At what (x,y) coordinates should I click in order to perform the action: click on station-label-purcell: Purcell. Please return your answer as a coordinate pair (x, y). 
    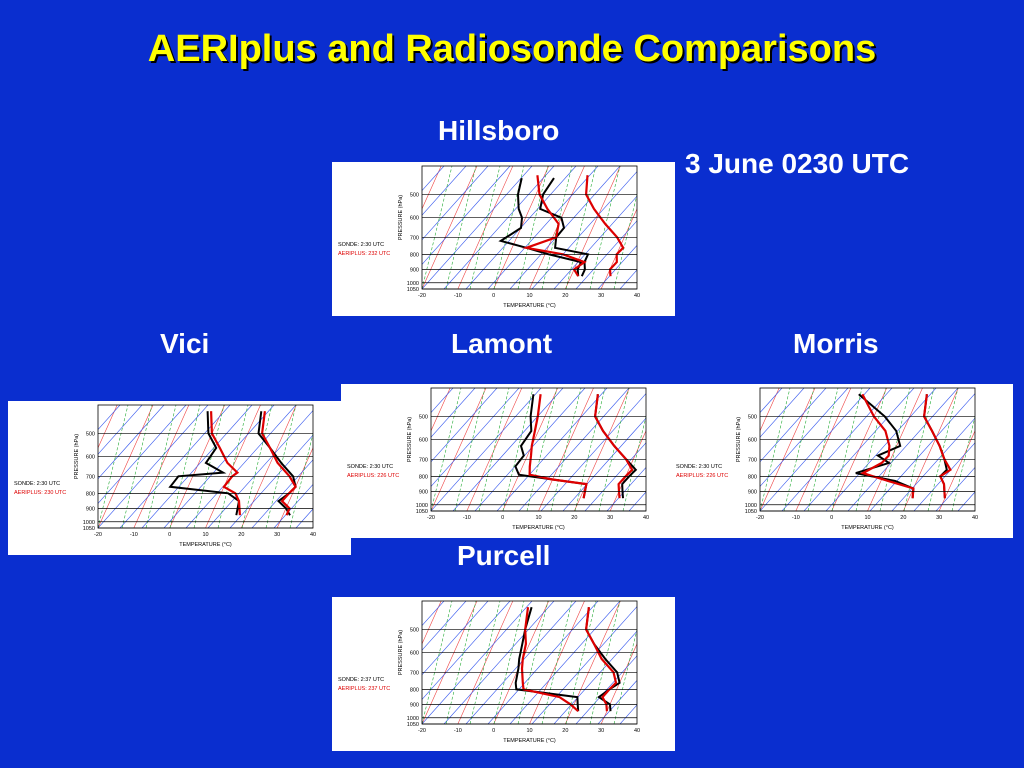
    Looking at the image, I should click on (504, 555).